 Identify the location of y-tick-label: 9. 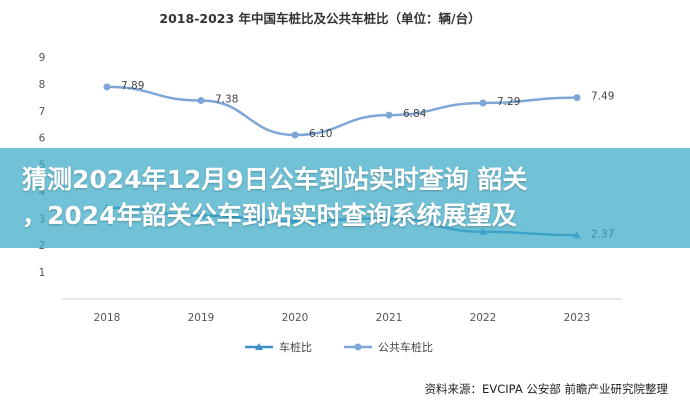
(42, 58).